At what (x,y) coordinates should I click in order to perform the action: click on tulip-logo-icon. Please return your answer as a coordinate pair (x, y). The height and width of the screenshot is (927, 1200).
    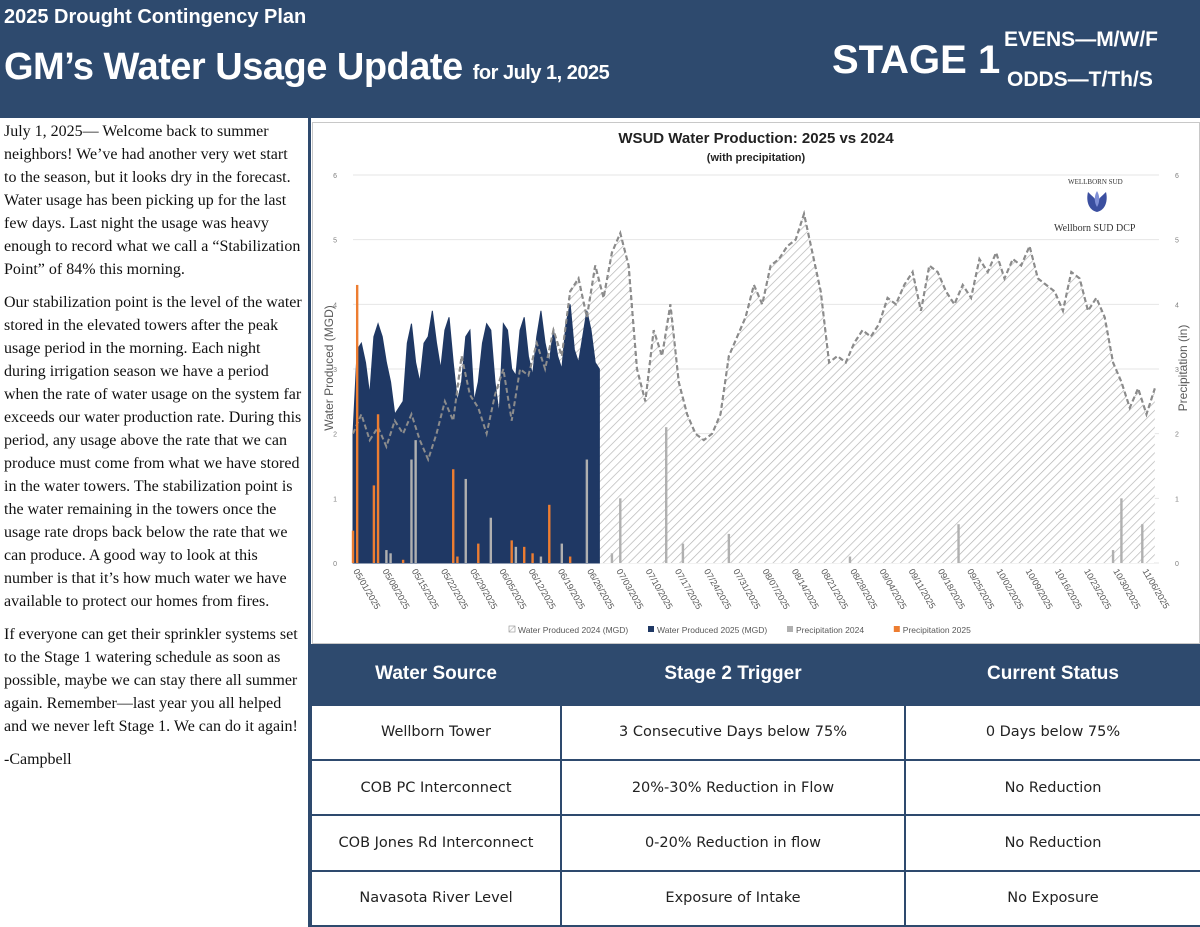
    Looking at the image, I should click on (1097, 201).